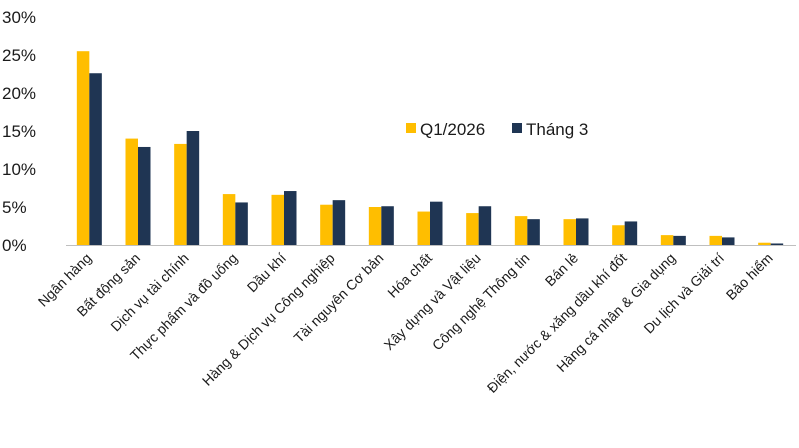  What do you see at coordinates (749, 276) in the screenshot?
I see `x-tick-label: Bảo hiểm` at bounding box center [749, 276].